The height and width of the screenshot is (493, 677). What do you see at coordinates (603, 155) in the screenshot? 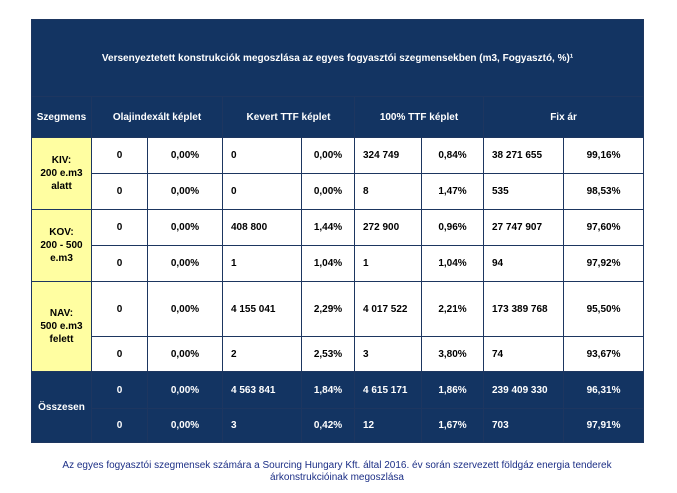
I see `table-cell: 99,16%` at bounding box center [603, 155].